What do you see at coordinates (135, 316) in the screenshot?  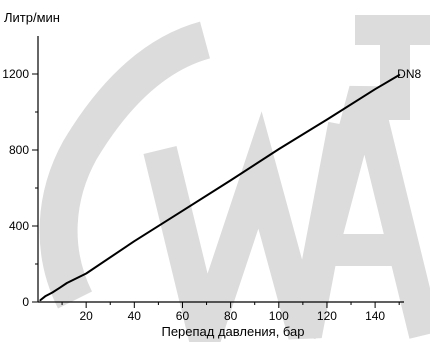 I see `x-tick-label: 40` at bounding box center [135, 316].